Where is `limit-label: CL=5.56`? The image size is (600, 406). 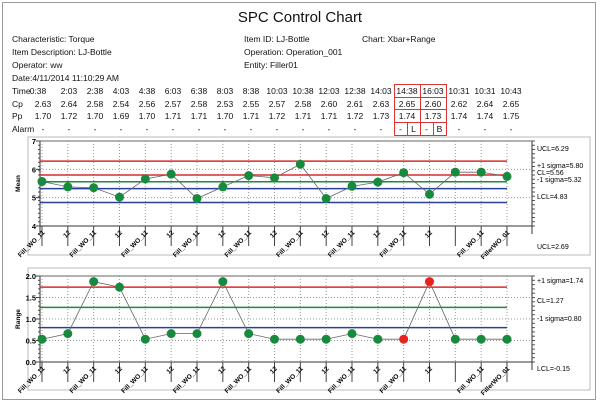
limit-label: CL=5.56 is located at coordinates (550, 173).